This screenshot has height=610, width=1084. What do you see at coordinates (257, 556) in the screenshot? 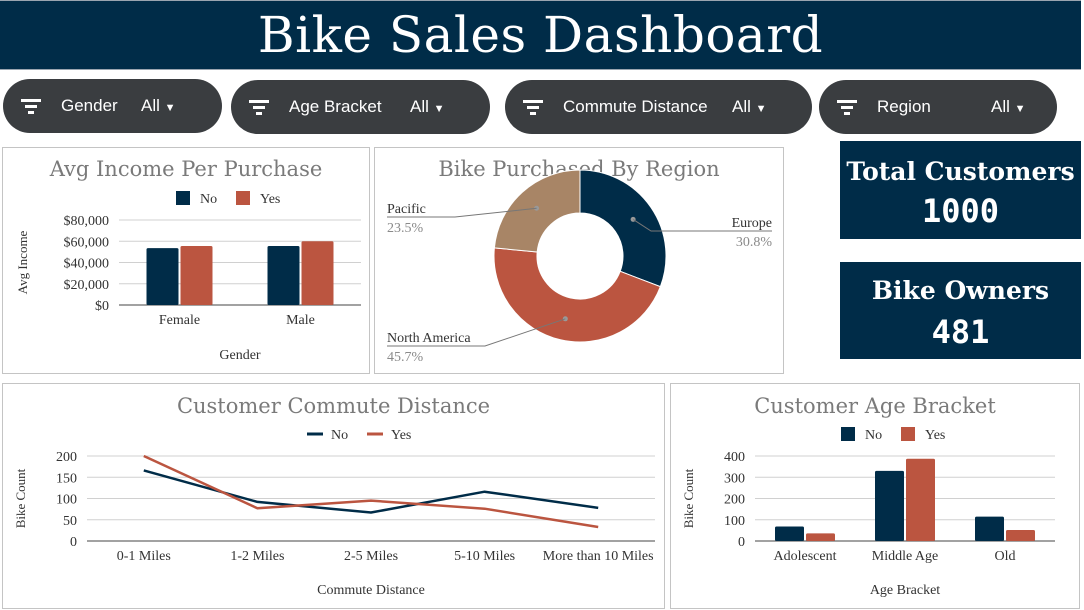
I see `x-tick-label: 1-2 Miles` at bounding box center [257, 556].